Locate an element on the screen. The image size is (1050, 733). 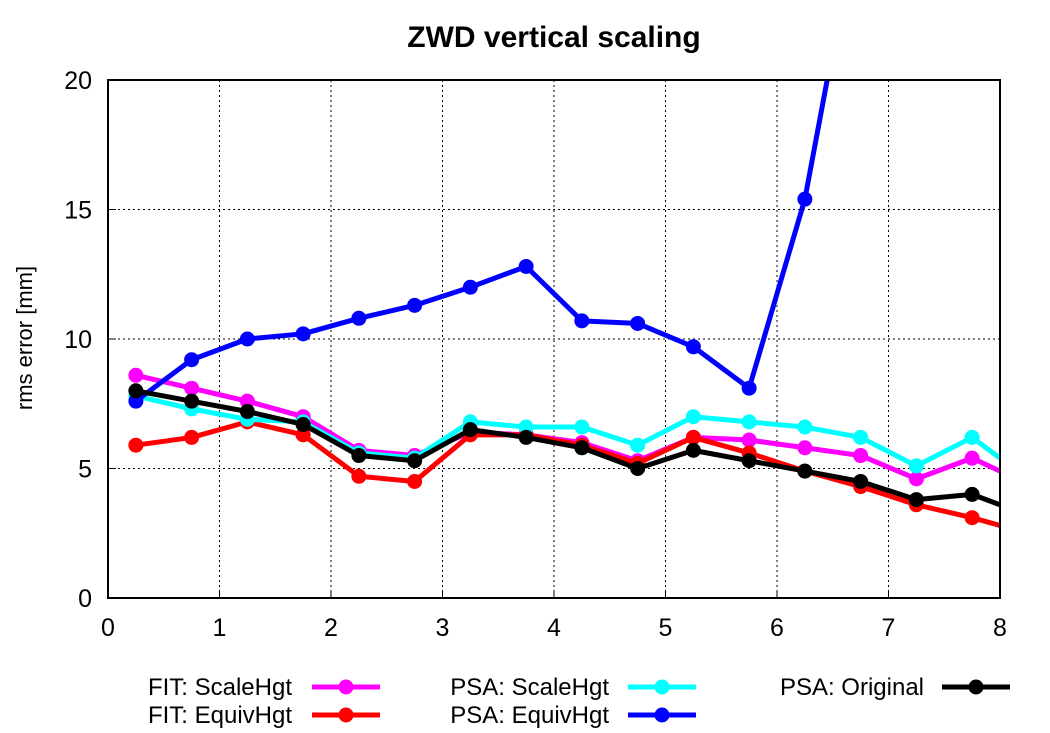
x-tick-label: 7 is located at coordinates (889, 628).